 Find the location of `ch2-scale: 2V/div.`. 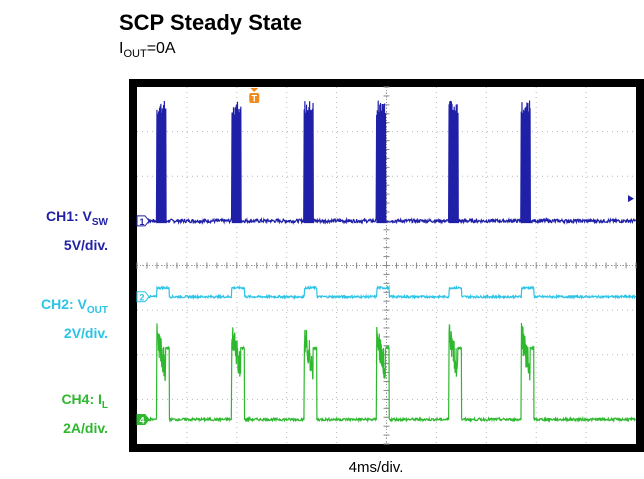

ch2-scale: 2V/div. is located at coordinates (85, 332).